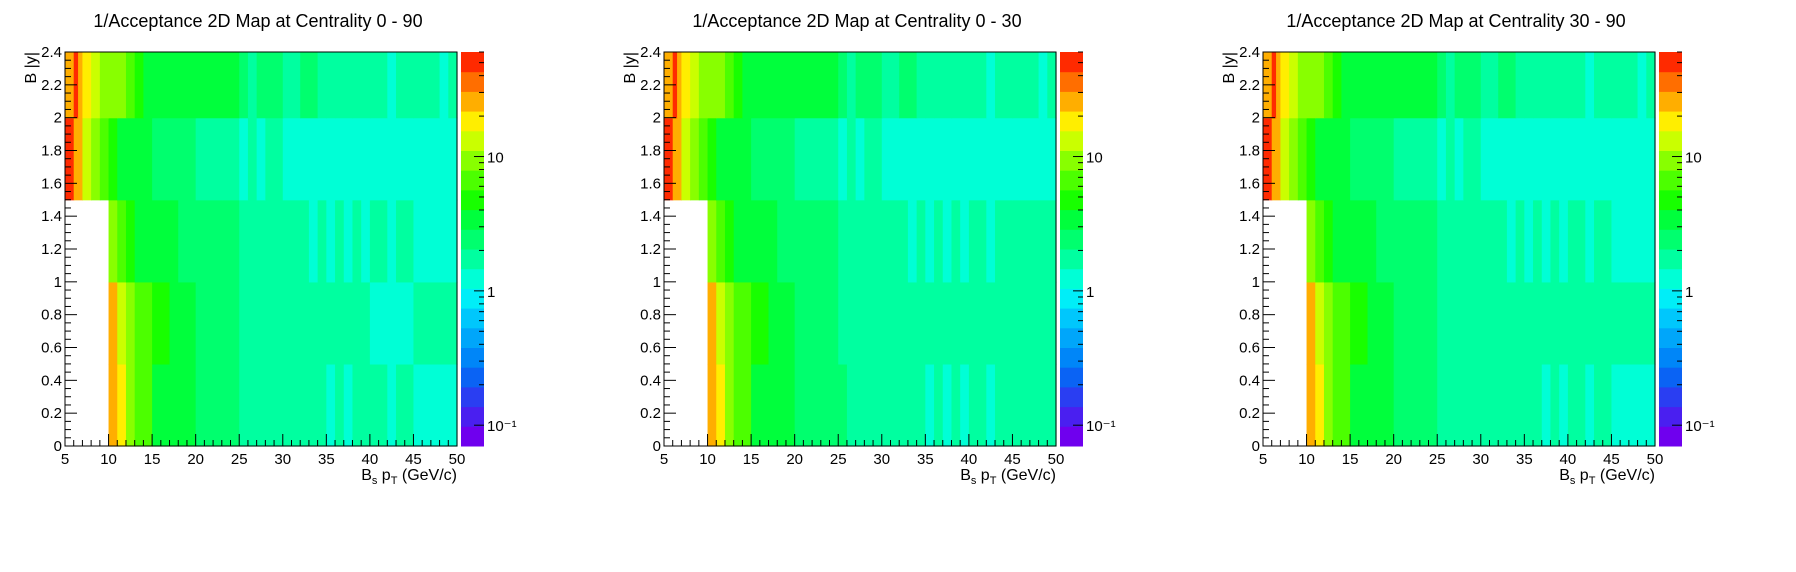 Image resolution: width=1796 pixels, height=572 pixels. I want to click on y-tick-label: 0.4, so click(650, 380).